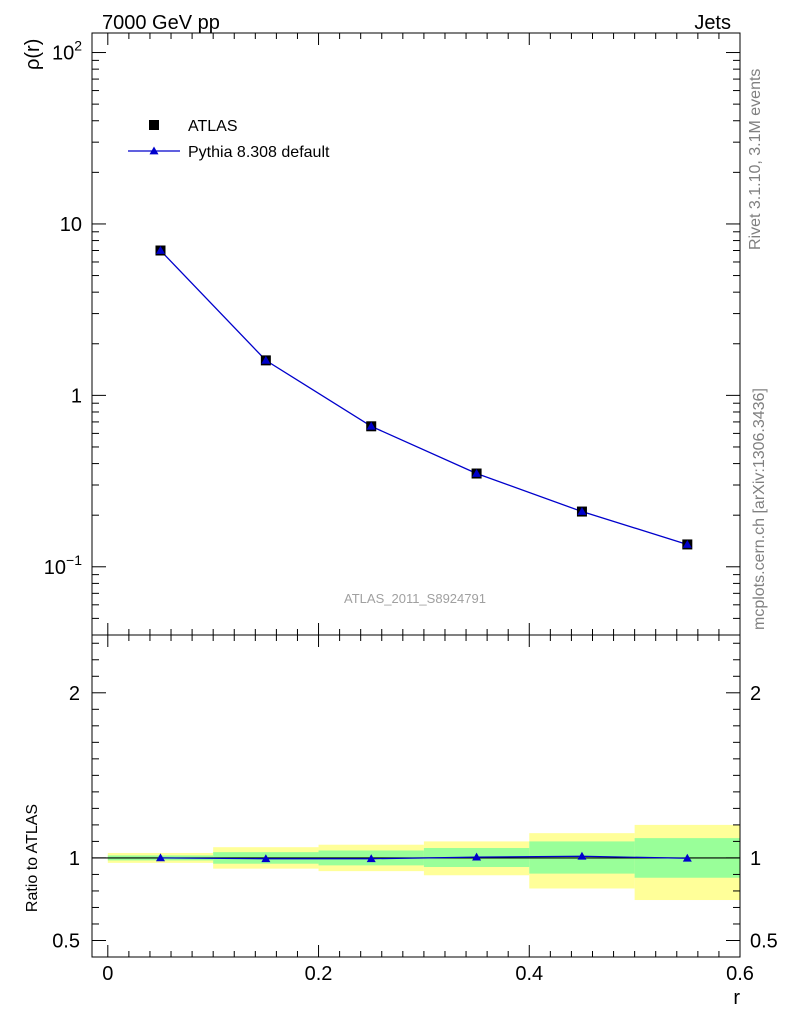 The height and width of the screenshot is (1024, 786). Describe the element at coordinates (71, 225) in the screenshot. I see `main-y-tick-label: 10` at that location.